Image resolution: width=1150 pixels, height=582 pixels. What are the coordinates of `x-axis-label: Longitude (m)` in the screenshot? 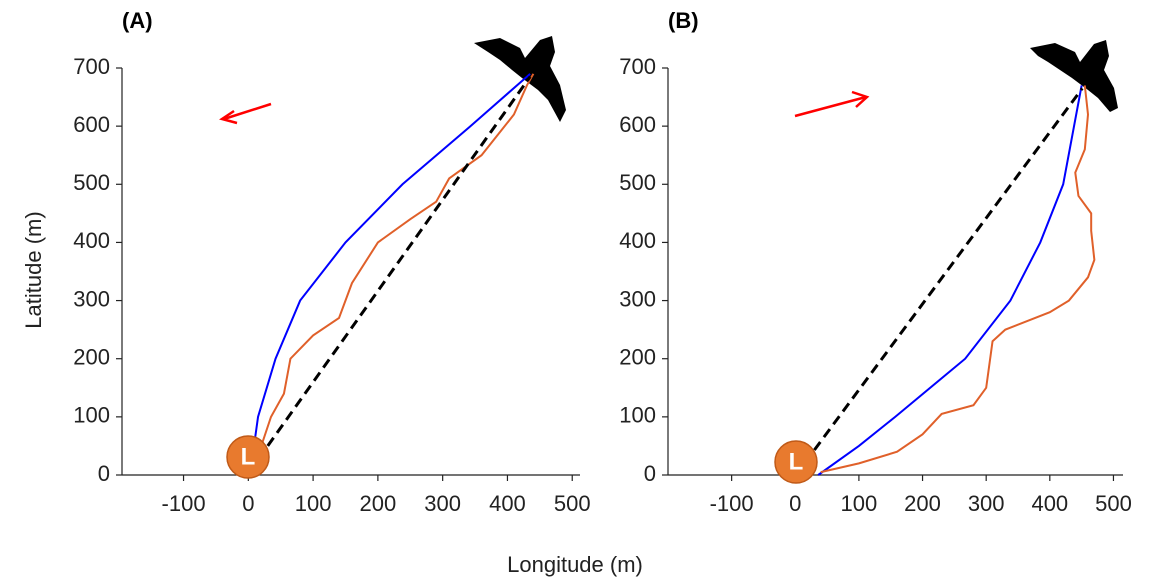 It's located at (575, 564).